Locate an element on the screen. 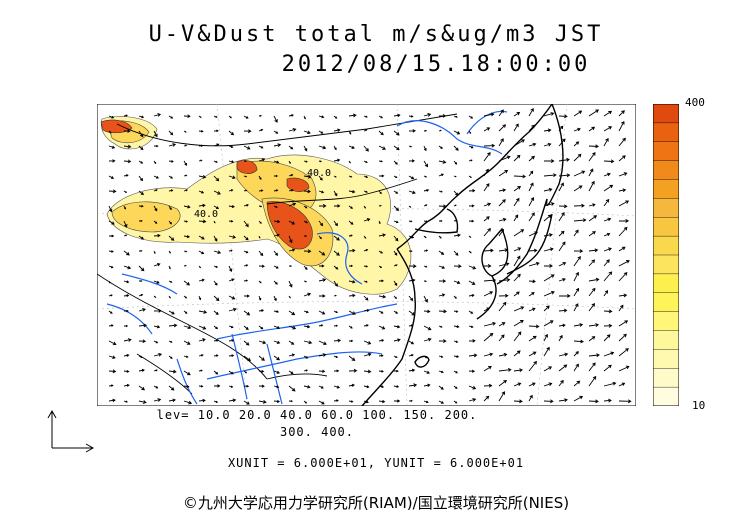  vector-unit-line: XUNIT = 6.000E+01, YUNIT = 6.000E+01 is located at coordinates (376, 463).